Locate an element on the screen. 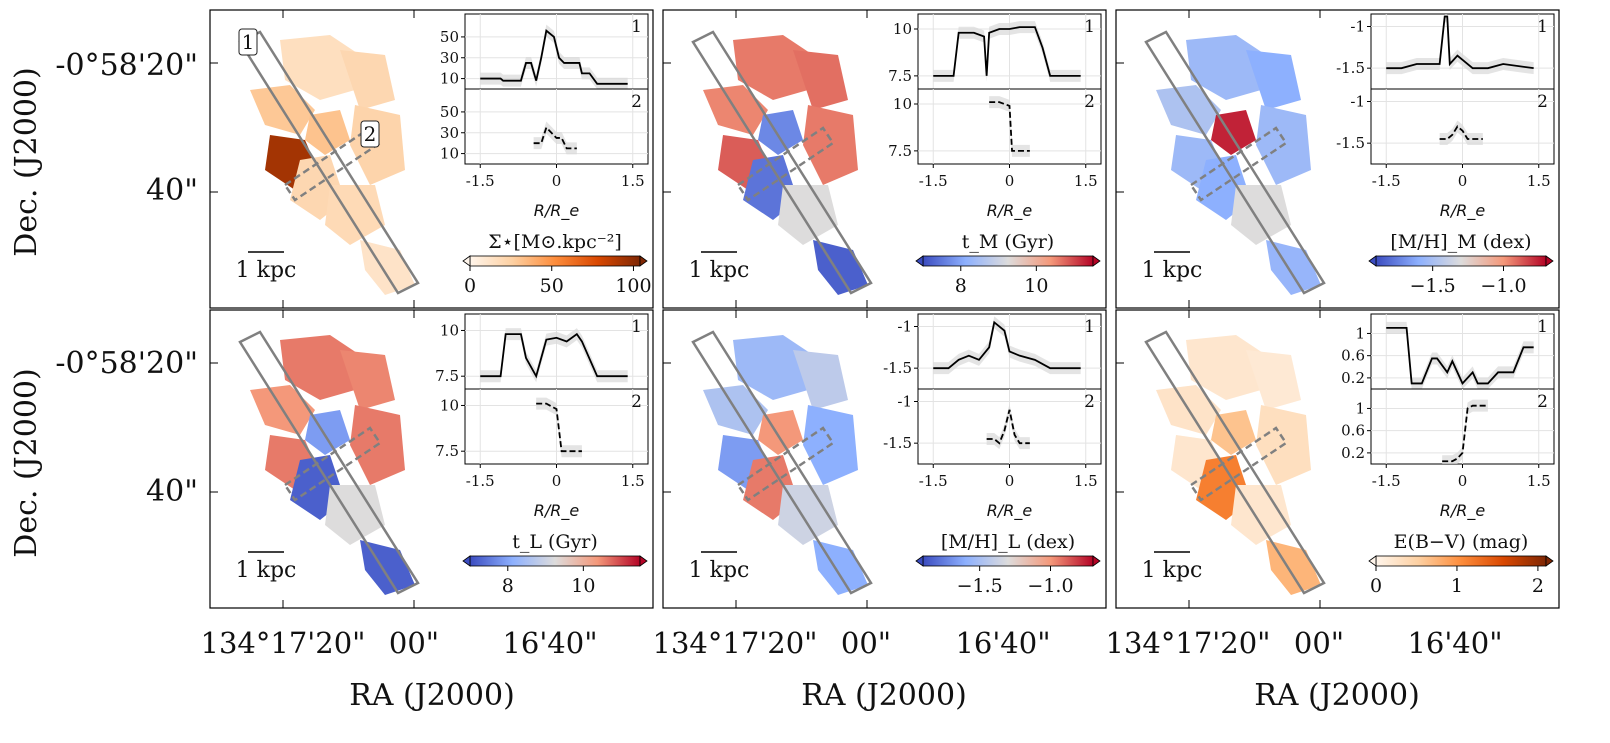 This screenshot has width=1610, height=743. colorbar-tick-label: 2 is located at coordinates (1538, 586).